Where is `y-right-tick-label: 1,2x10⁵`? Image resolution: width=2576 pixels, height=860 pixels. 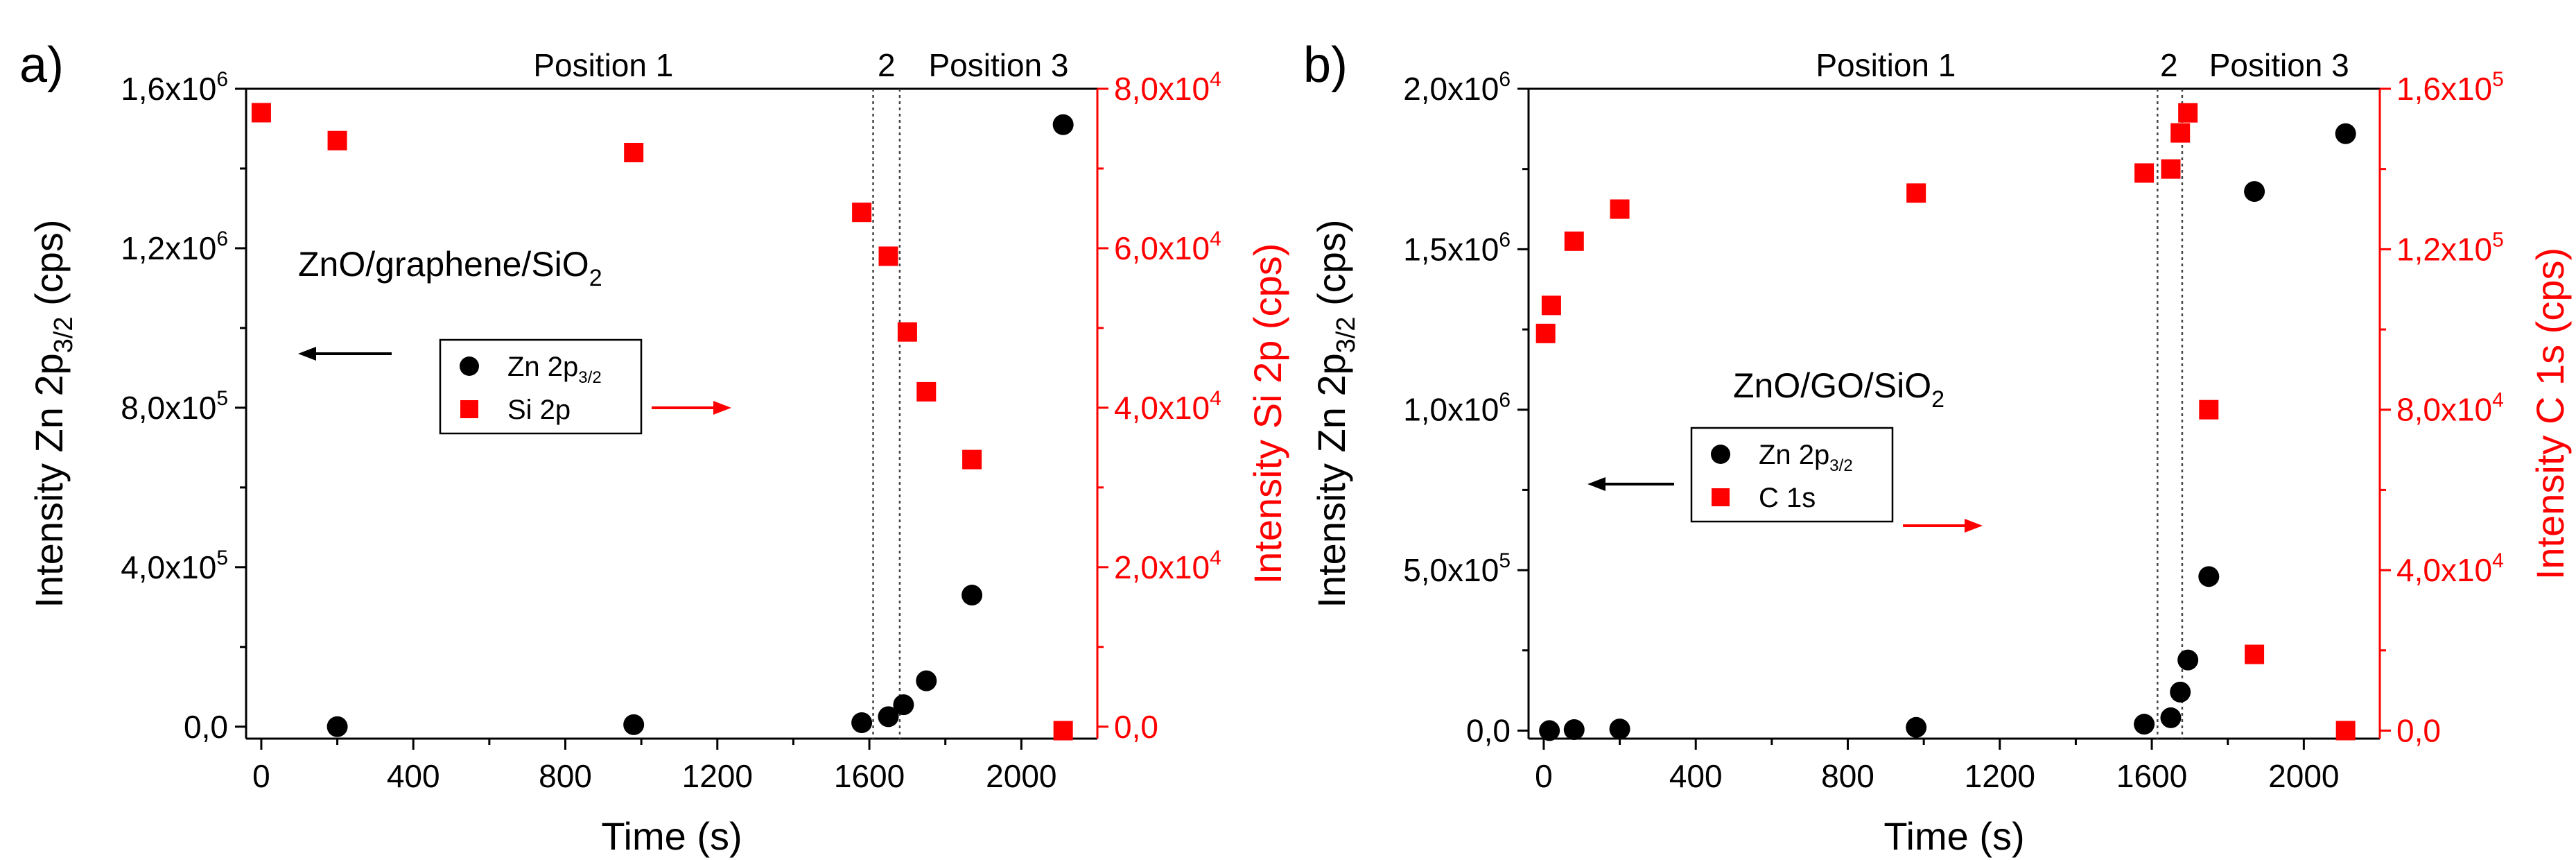
y-right-tick-label: 1,2x10⁵ is located at coordinates (2450, 247).